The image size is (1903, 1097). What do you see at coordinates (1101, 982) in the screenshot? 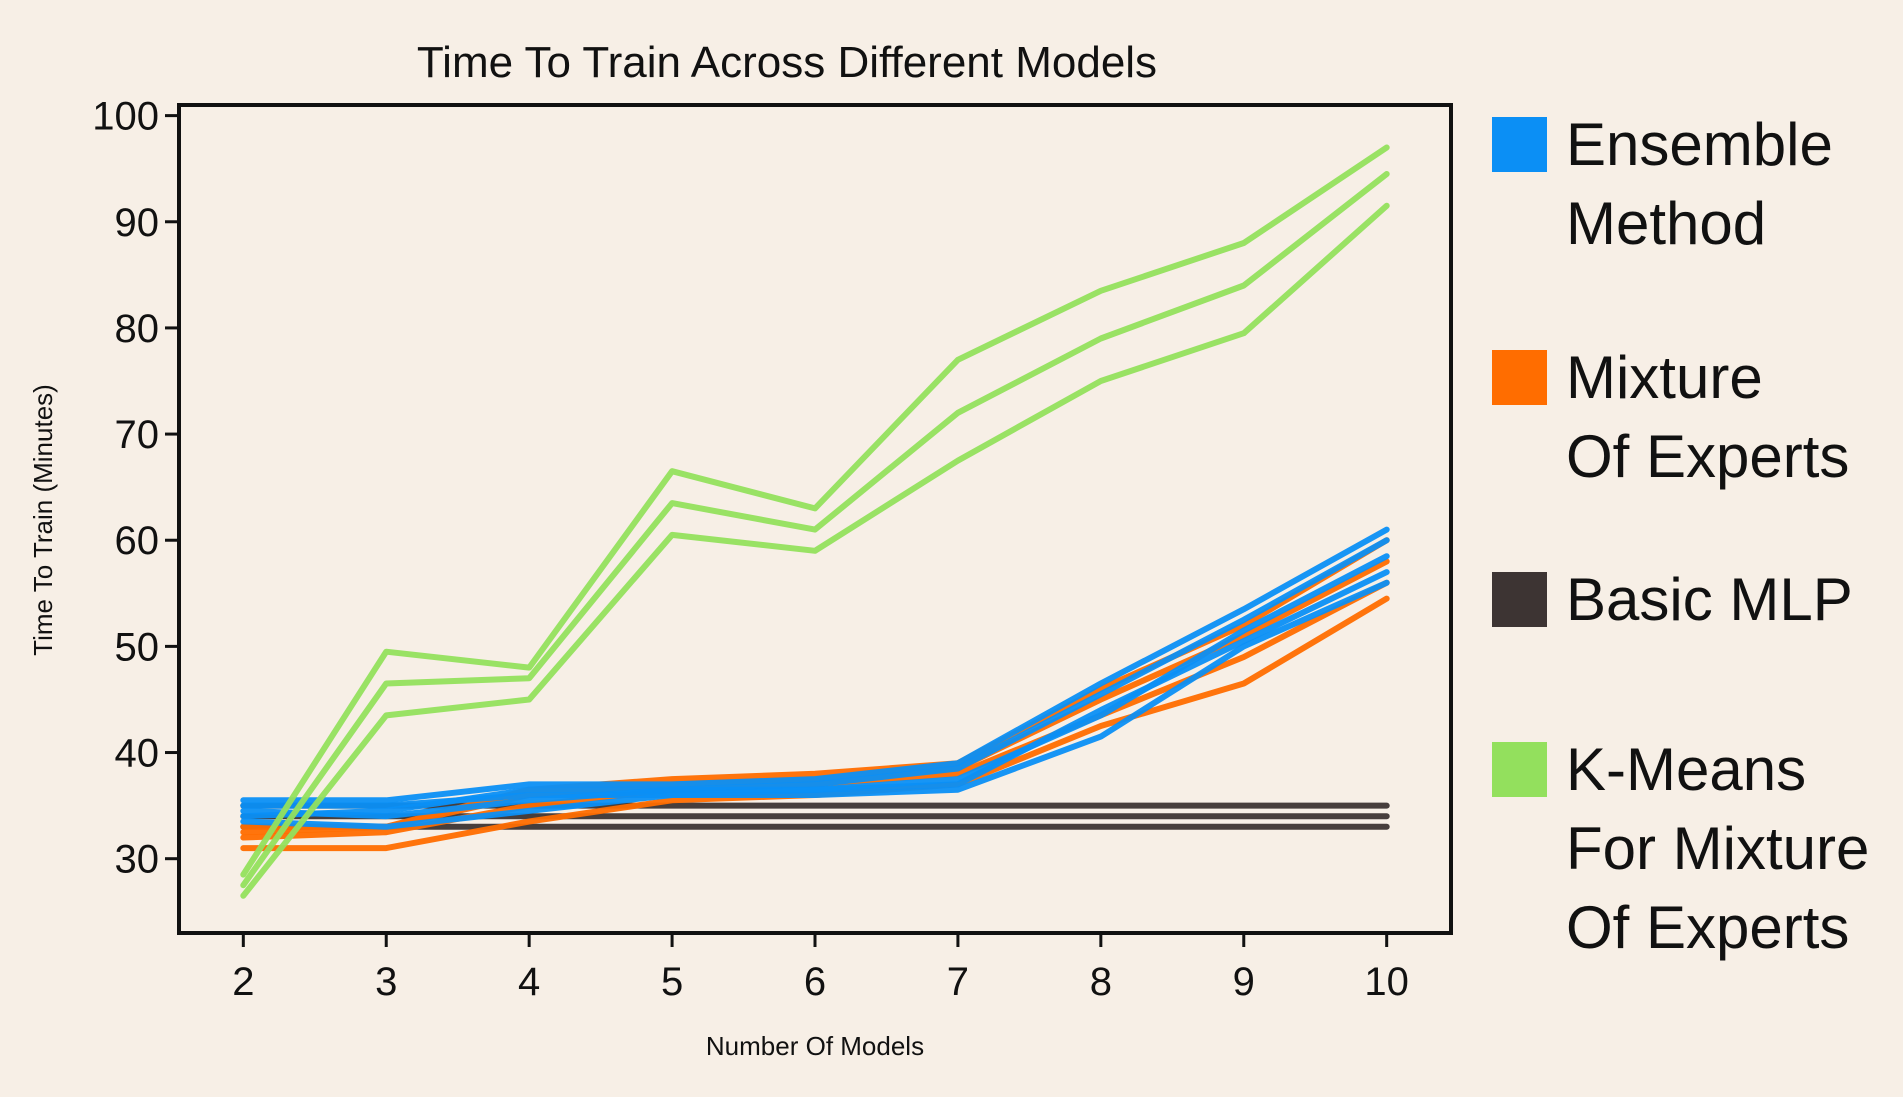
I see `x-tick-label: 8` at bounding box center [1101, 982].